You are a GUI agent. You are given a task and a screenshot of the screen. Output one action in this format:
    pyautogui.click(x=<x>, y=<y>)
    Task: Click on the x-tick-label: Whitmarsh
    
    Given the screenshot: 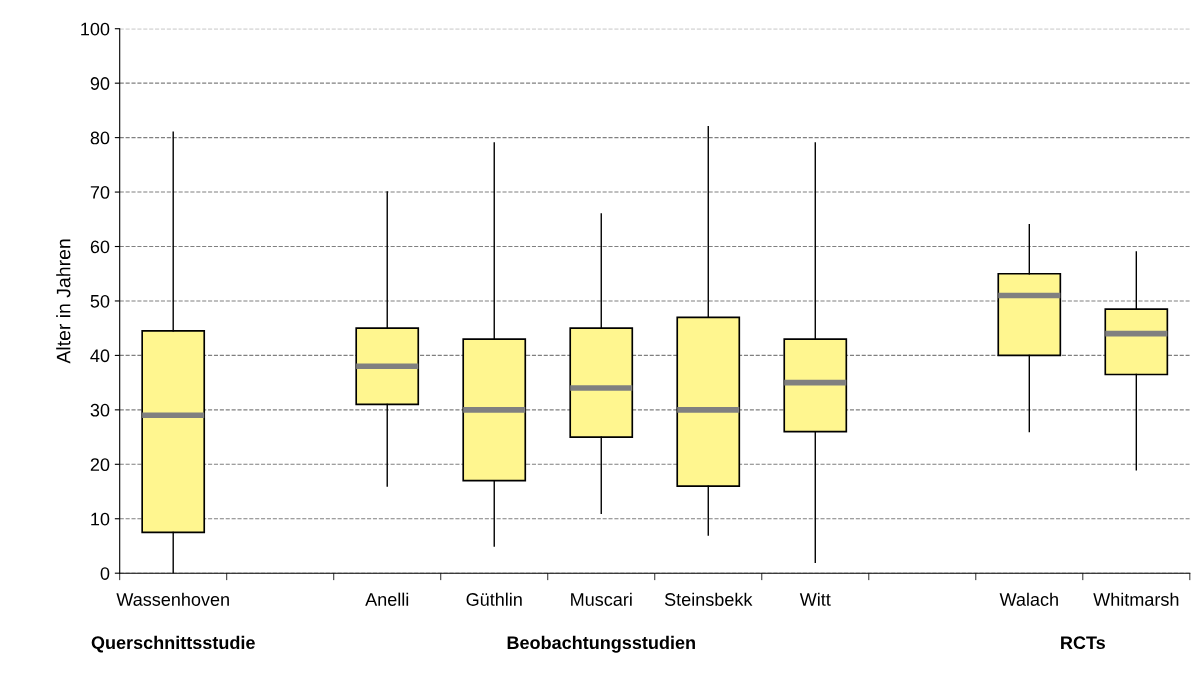 What is the action you would take?
    pyautogui.click(x=1136, y=599)
    